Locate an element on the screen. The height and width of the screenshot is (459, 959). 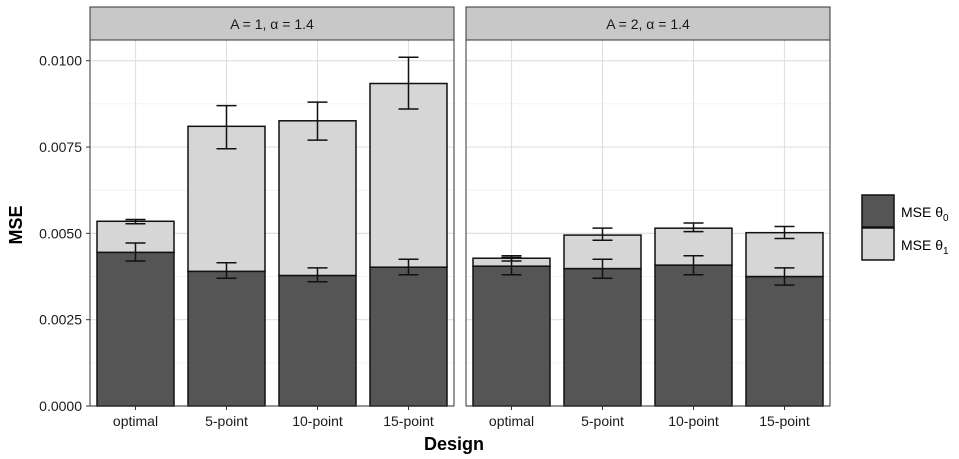
panel-title: A = 1, α = 1.4 is located at coordinates (272, 24).